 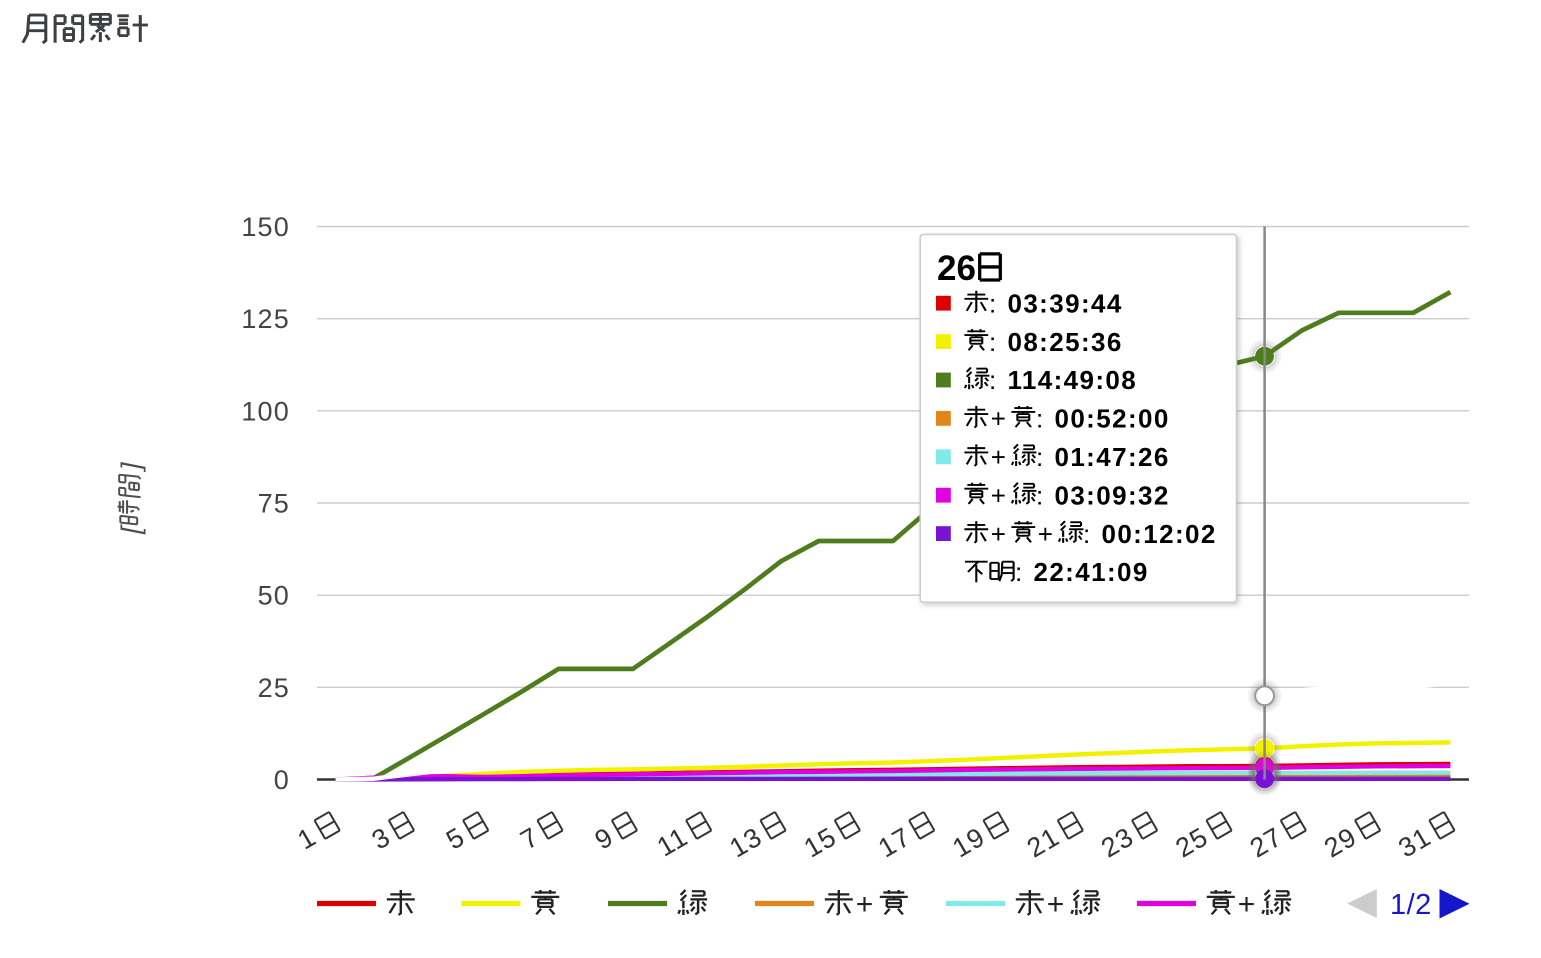 I want to click on svg-text:: 08:25:36: : 08:25:36, so click(x=1056, y=342).